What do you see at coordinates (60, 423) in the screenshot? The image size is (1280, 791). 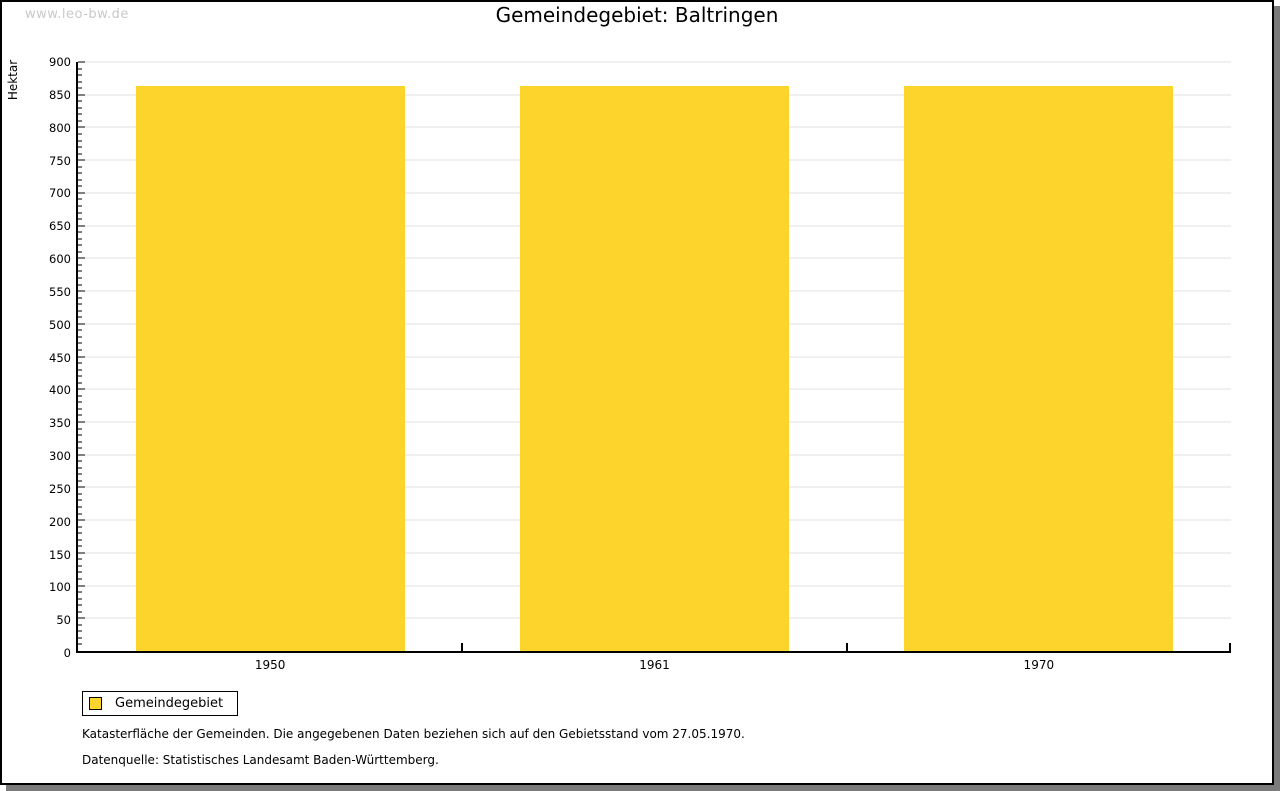 I see `y-tick-label: 350` at bounding box center [60, 423].